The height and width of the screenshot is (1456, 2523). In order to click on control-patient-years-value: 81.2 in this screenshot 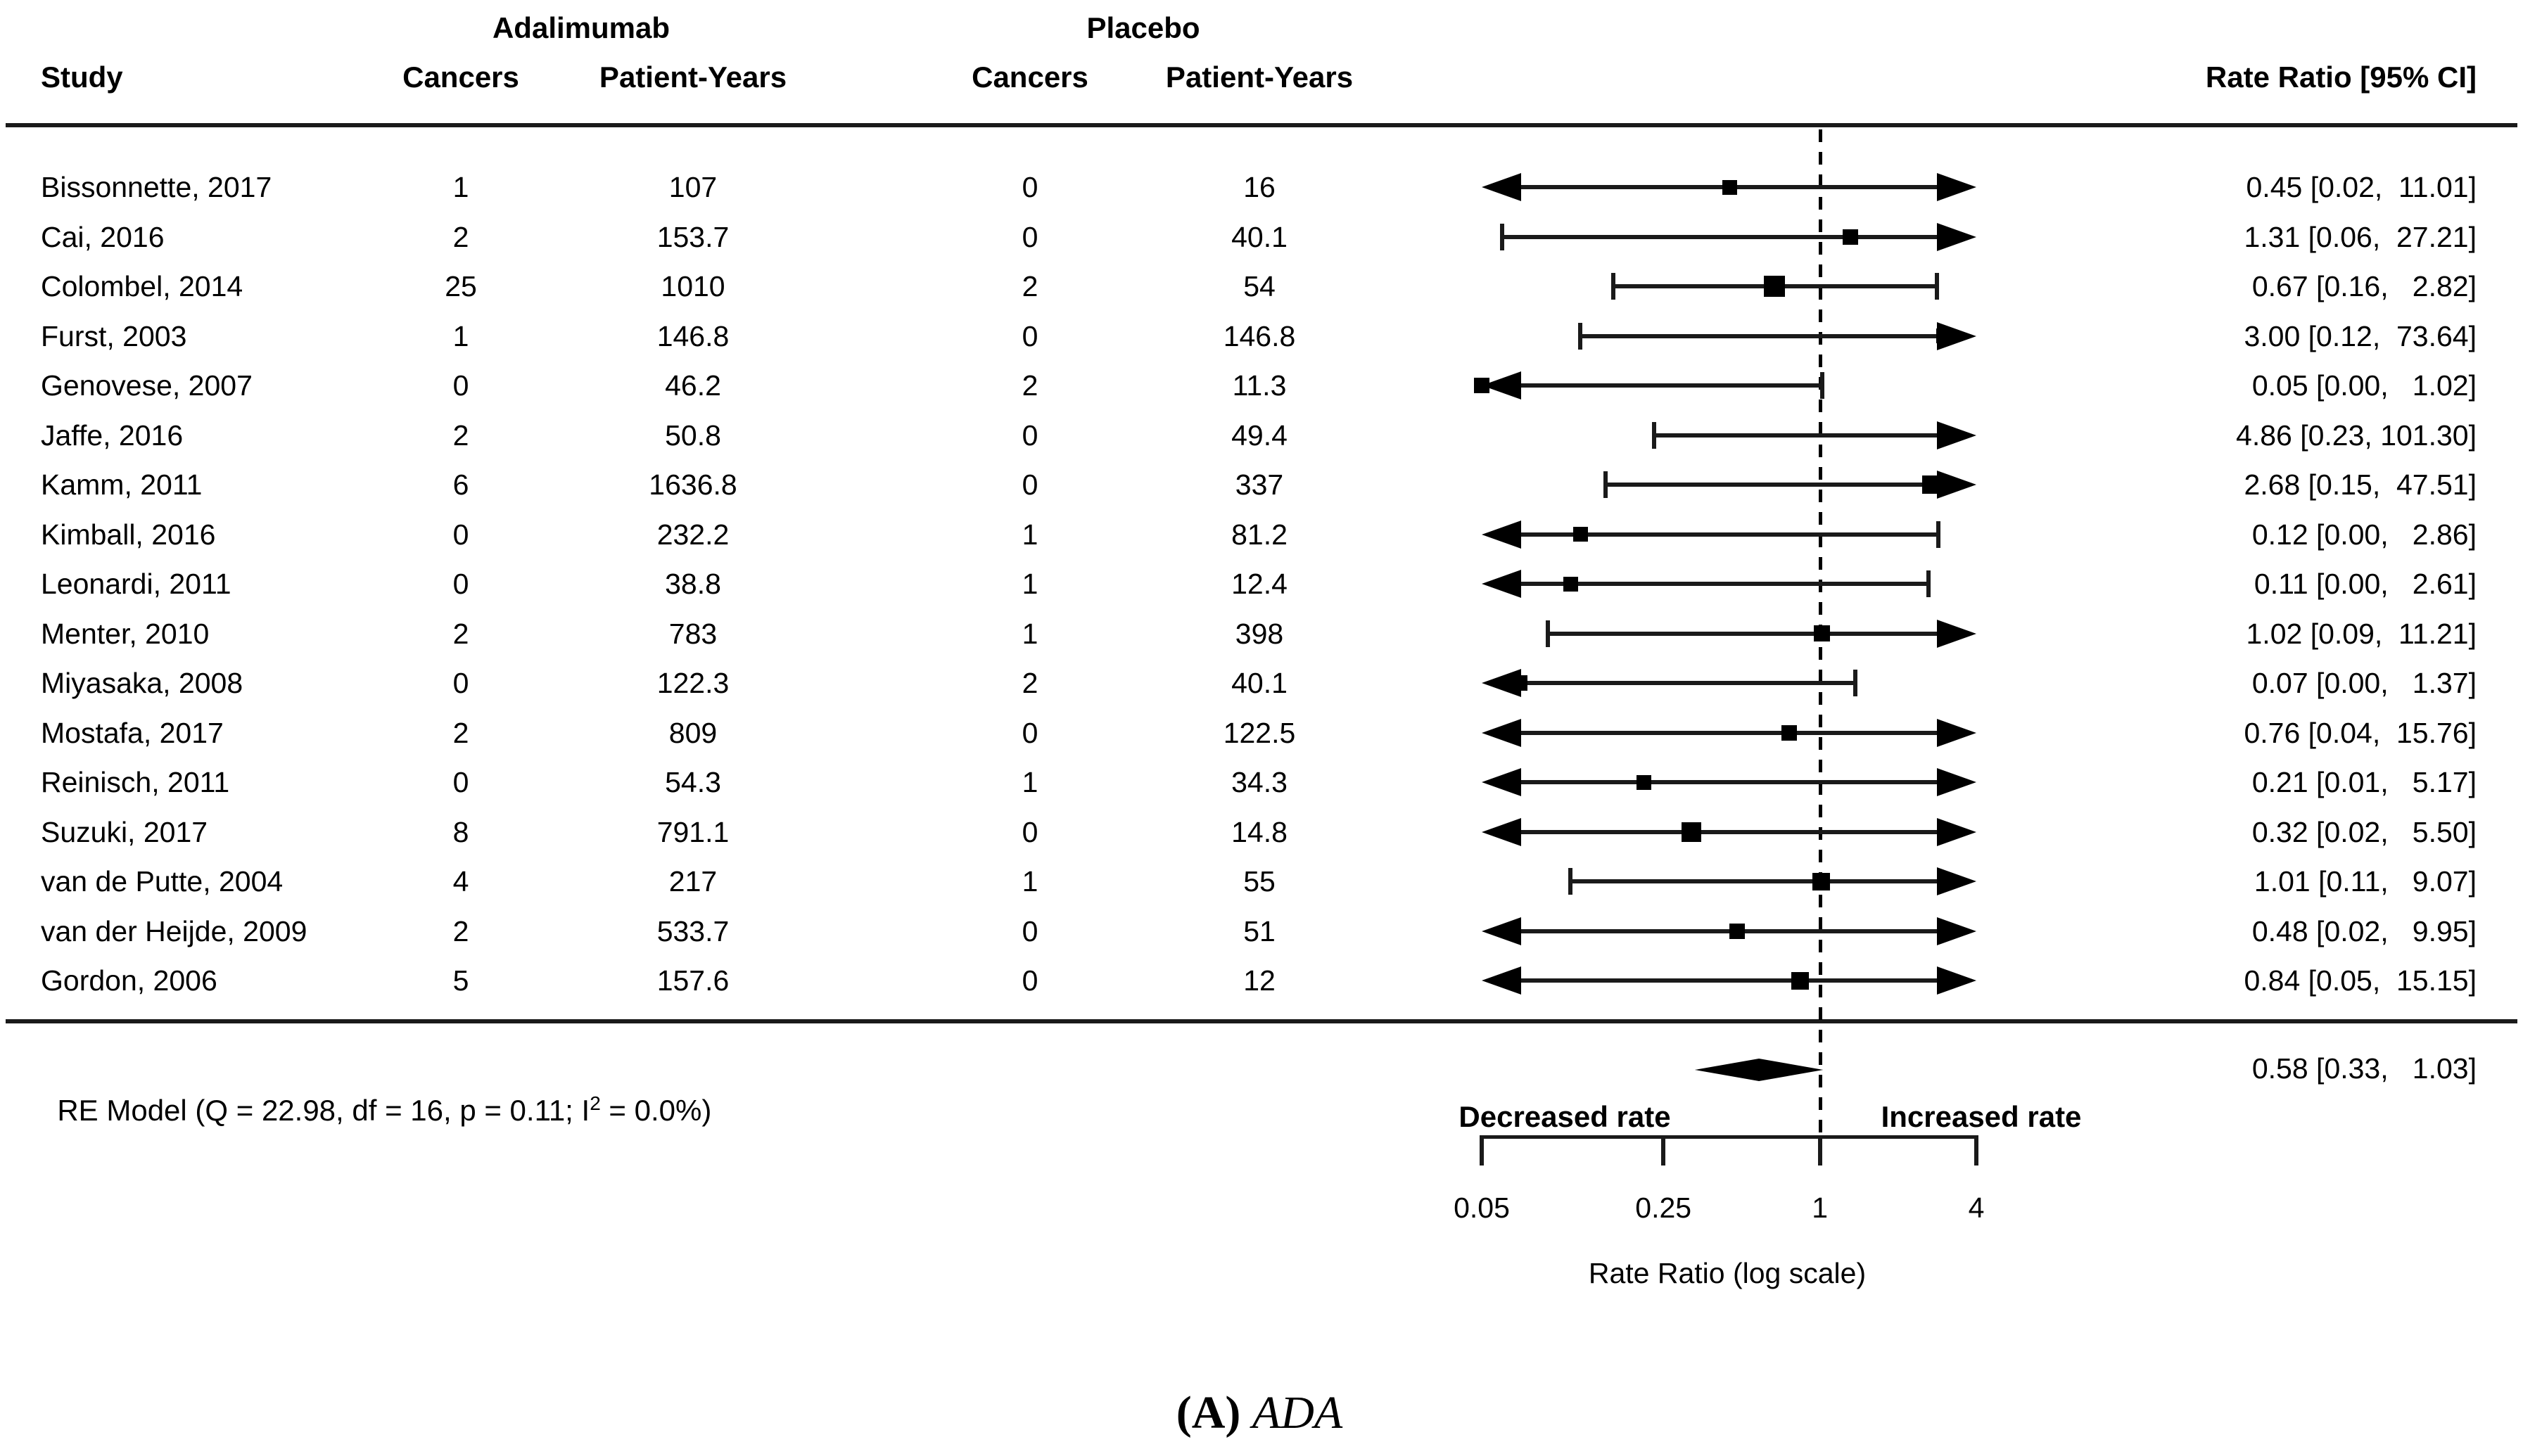, I will do `click(1259, 534)`.